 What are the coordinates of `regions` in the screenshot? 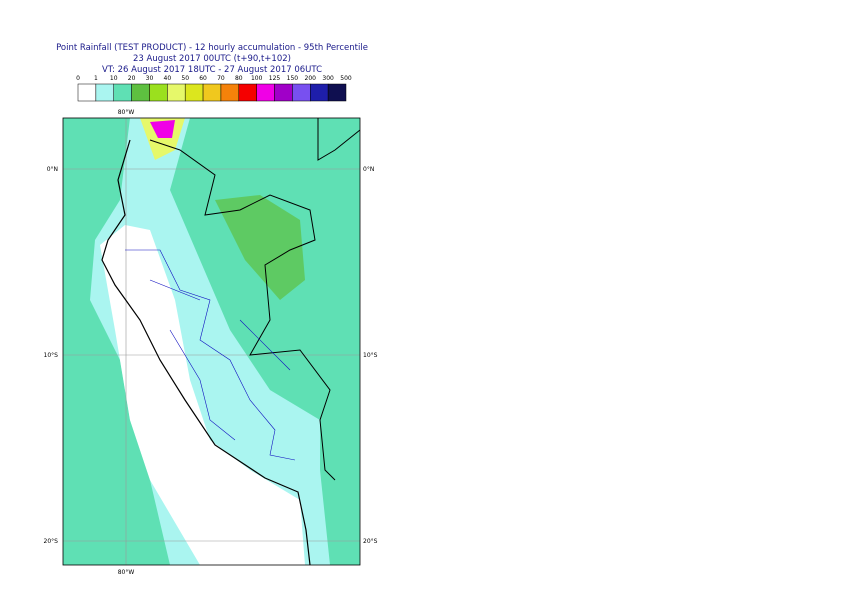 It's located at (210, 355).